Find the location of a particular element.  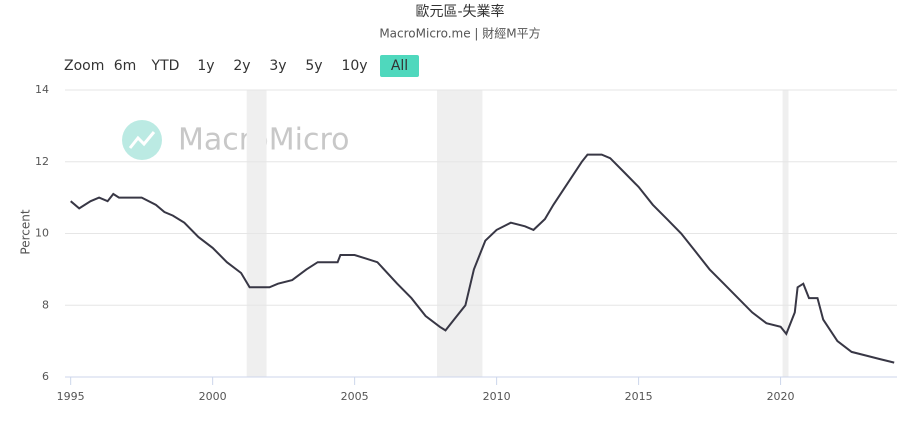

zoom-button: 3y is located at coordinates (277, 66).